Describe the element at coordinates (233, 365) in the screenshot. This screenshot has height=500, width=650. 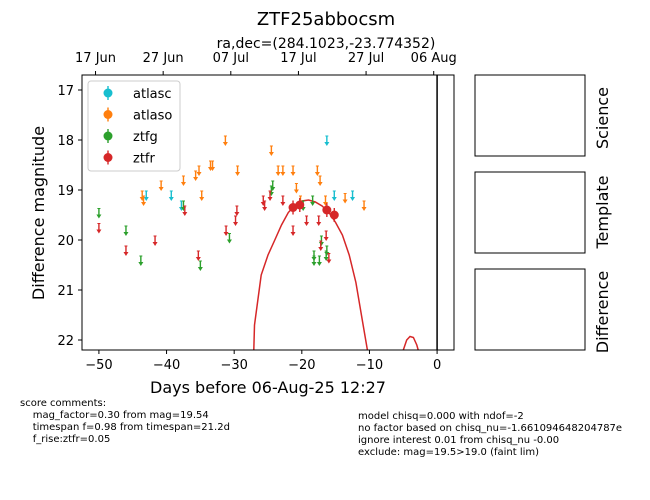
I see `x-tick-label: −30` at that location.